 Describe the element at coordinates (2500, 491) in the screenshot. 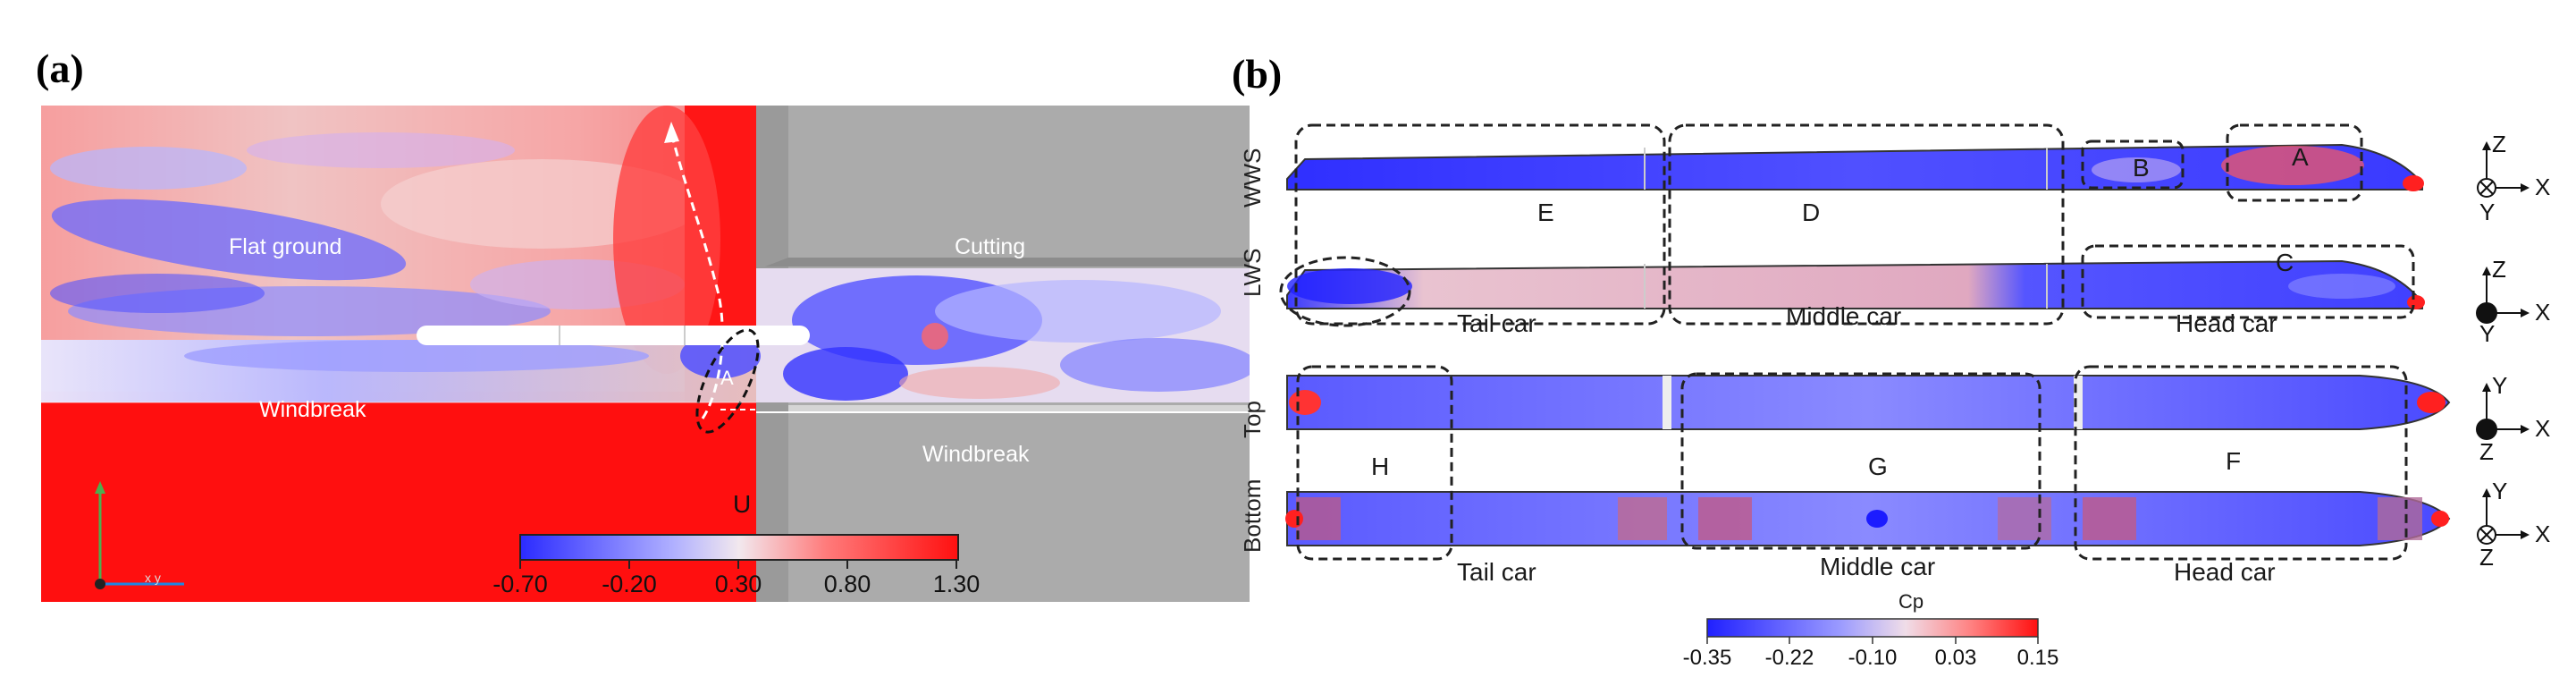

I see `triad-bottom-y: Y` at that location.